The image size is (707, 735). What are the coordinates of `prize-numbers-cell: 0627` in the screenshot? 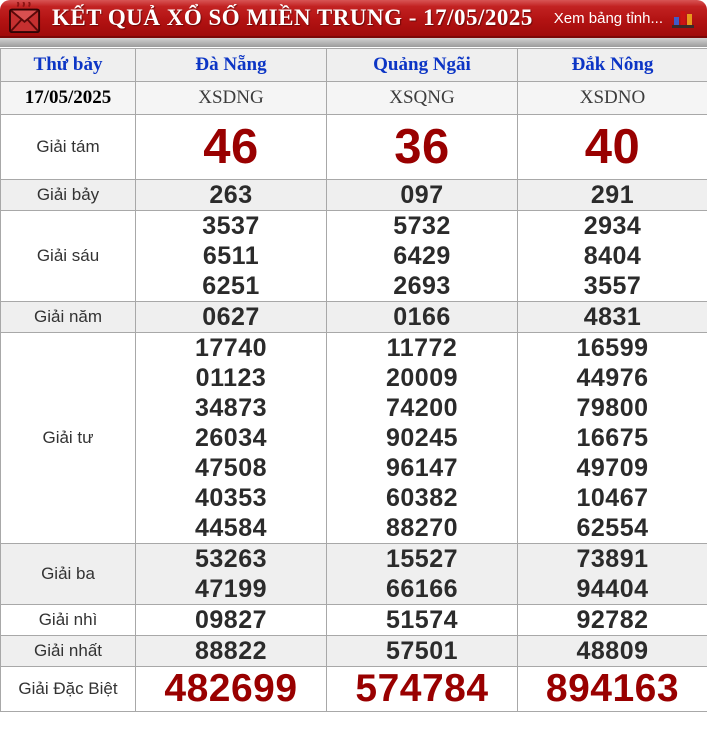 It's located at (231, 317).